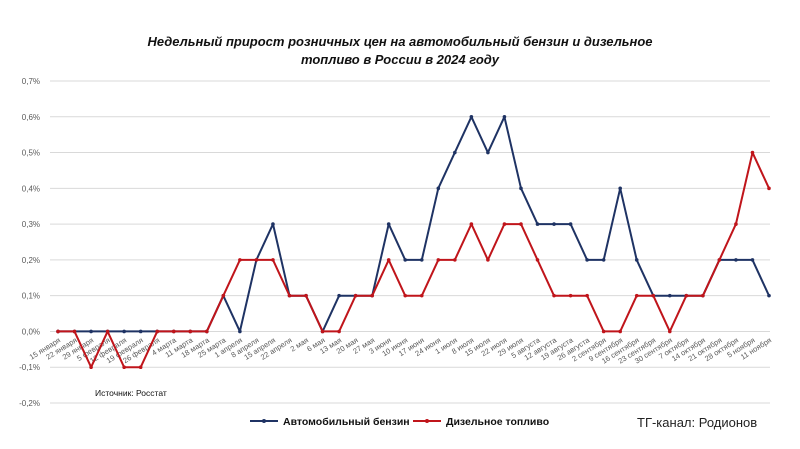  I want to click on y-tick-label: -0,2%, so click(29, 403).